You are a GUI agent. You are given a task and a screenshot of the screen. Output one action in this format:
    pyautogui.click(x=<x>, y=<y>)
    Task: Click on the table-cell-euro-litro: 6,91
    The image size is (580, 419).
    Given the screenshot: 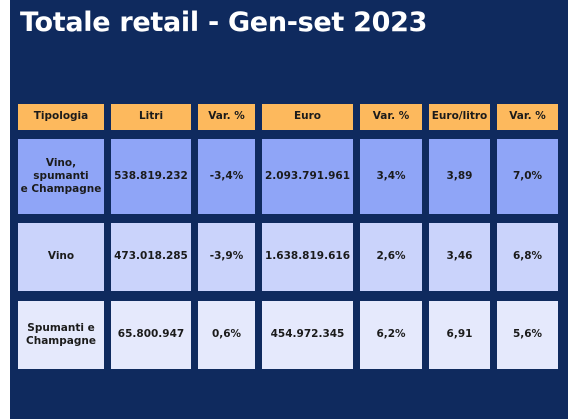 What is the action you would take?
    pyautogui.click(x=459, y=335)
    